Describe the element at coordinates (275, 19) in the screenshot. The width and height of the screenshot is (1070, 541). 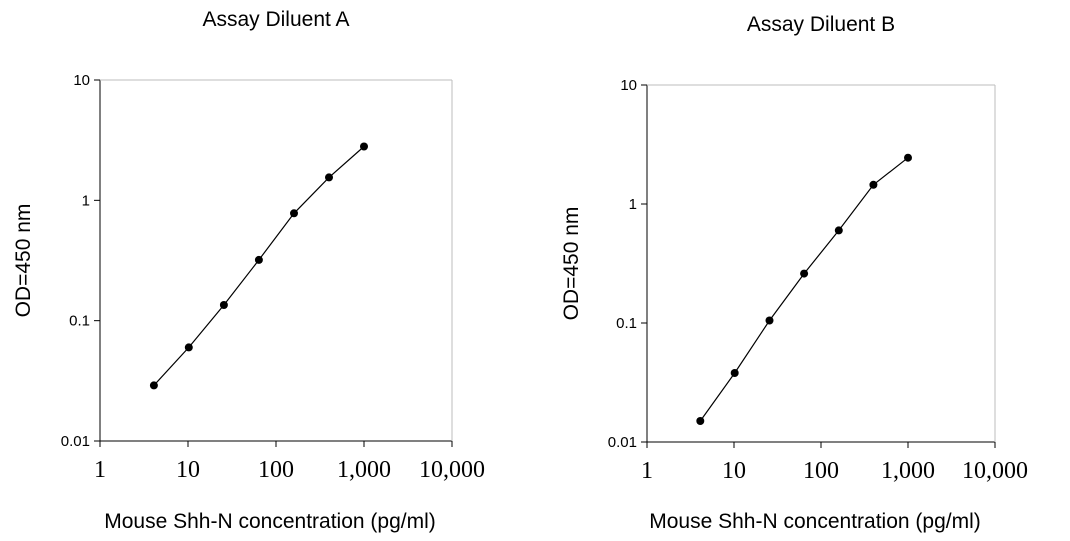
I see `chart-title: Assay Diluent A` at that location.